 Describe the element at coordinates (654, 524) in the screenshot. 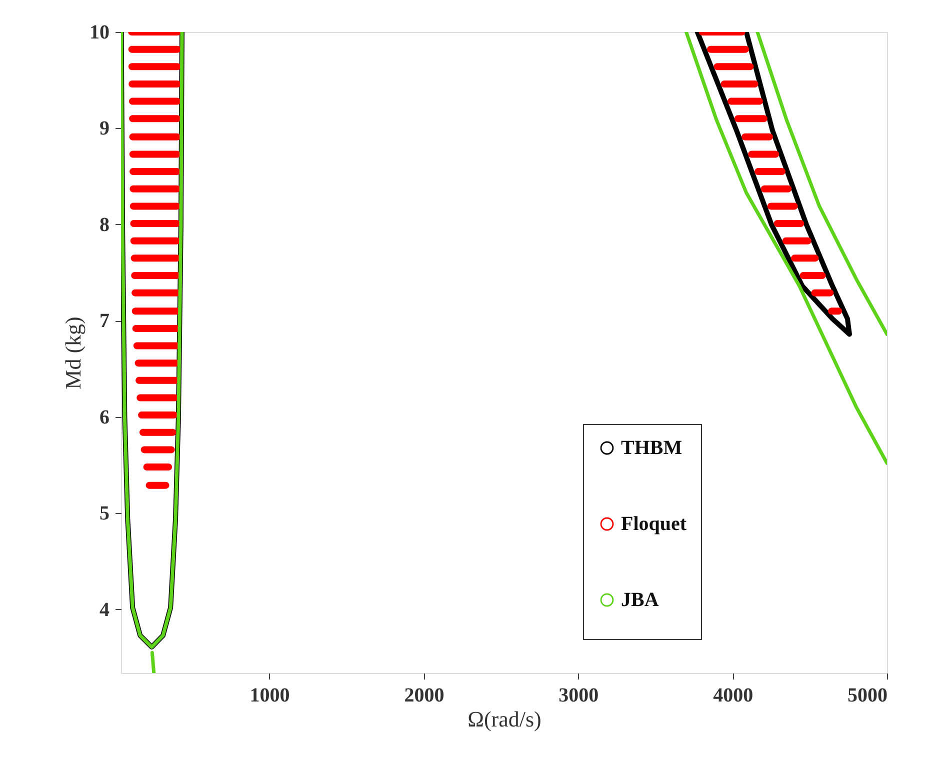

I see `legend-label: Floquet` at that location.